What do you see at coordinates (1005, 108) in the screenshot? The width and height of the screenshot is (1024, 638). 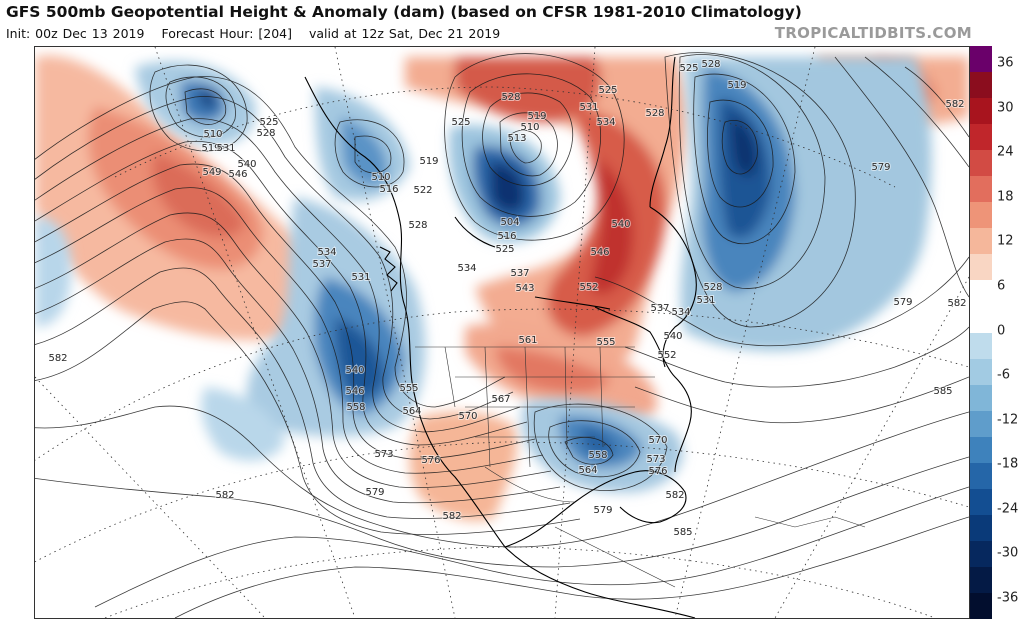 I see `colorbar-tick-label: 30` at bounding box center [1005, 108].